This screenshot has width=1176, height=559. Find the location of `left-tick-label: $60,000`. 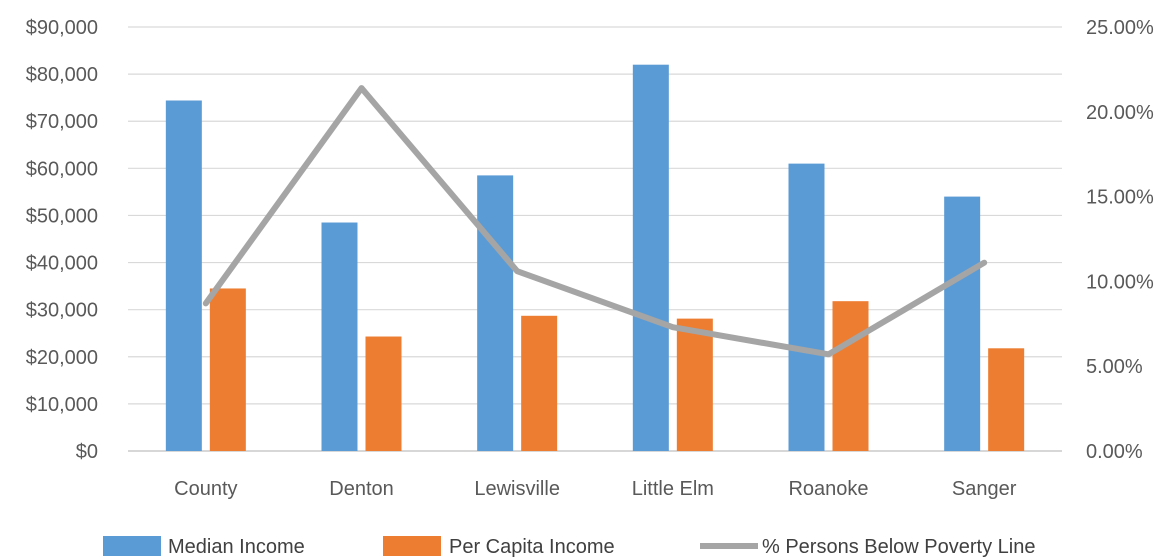

left-tick-label: $60,000 is located at coordinates (62, 169).